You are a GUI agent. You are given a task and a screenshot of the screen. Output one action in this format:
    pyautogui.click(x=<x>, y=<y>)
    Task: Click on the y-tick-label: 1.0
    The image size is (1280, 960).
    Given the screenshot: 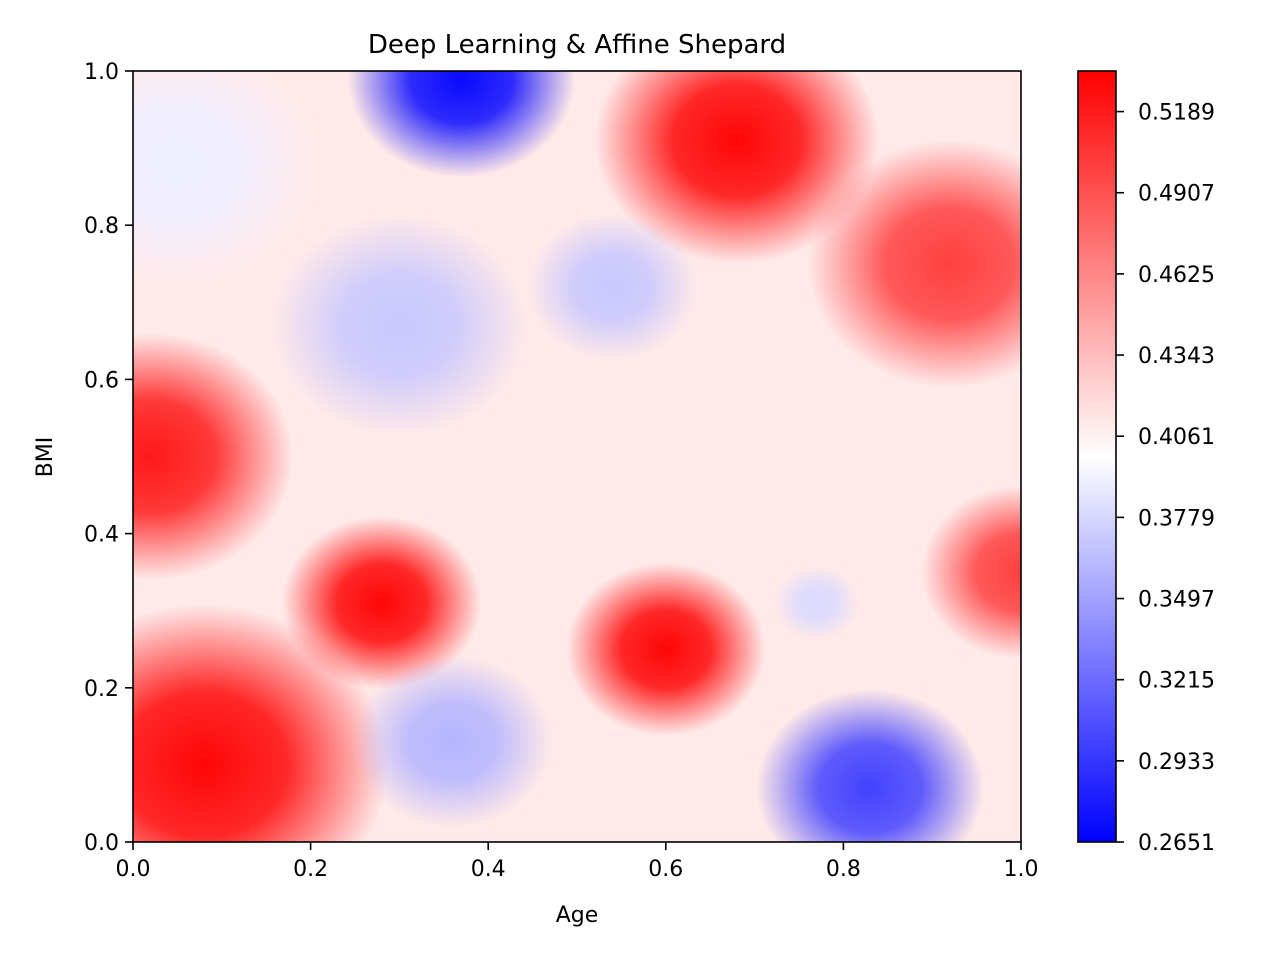 What is the action you would take?
    pyautogui.click(x=101, y=72)
    